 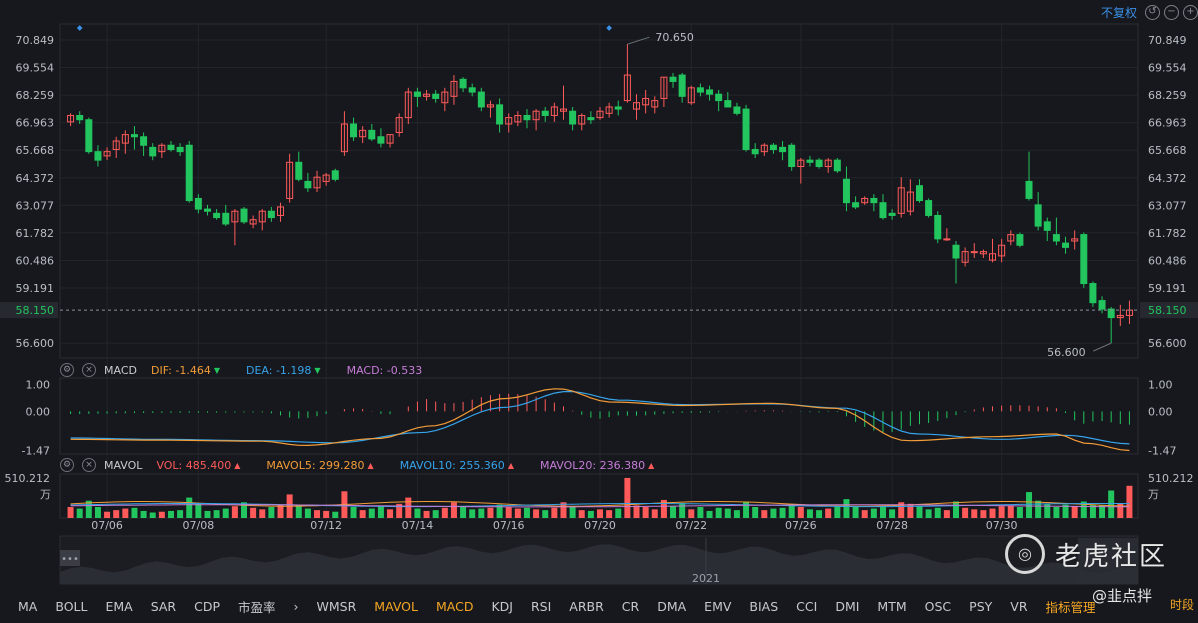 What do you see at coordinates (296, 606) in the screenshot?
I see `indicator-tab-6: ›` at bounding box center [296, 606].